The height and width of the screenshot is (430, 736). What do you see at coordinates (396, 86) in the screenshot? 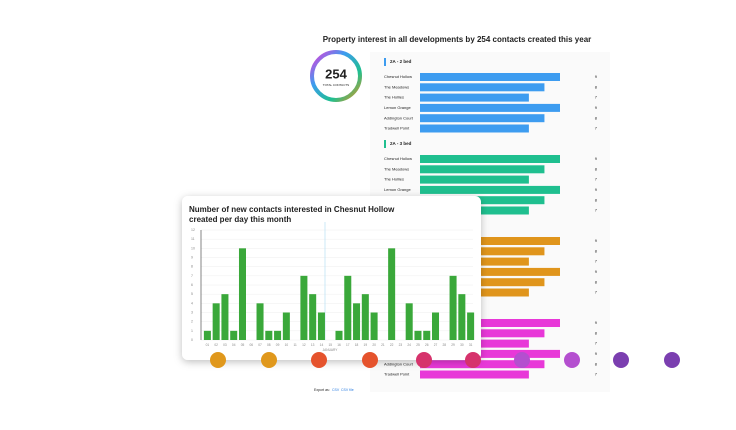
I see `row-label: The Meadows` at bounding box center [396, 86].